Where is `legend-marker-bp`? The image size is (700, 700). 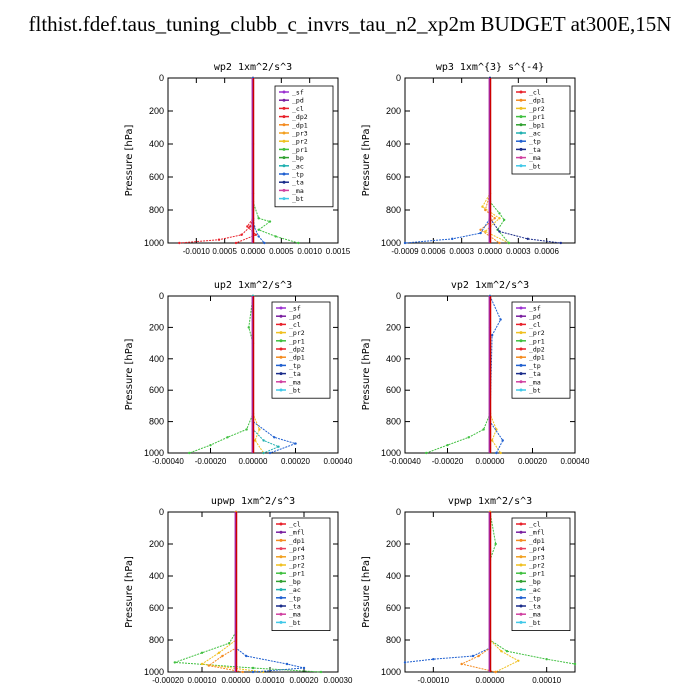
legend-marker-bp is located at coordinates (281, 581).